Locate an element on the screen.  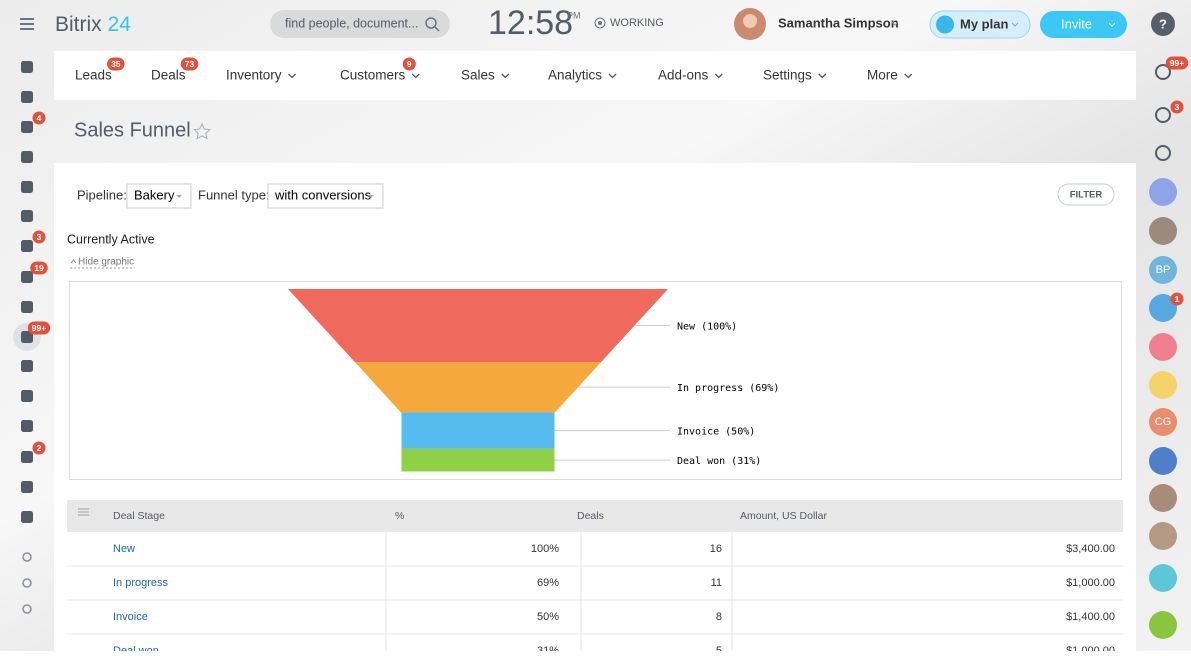
table-cell: $1,000.00 is located at coordinates (1090, 648).